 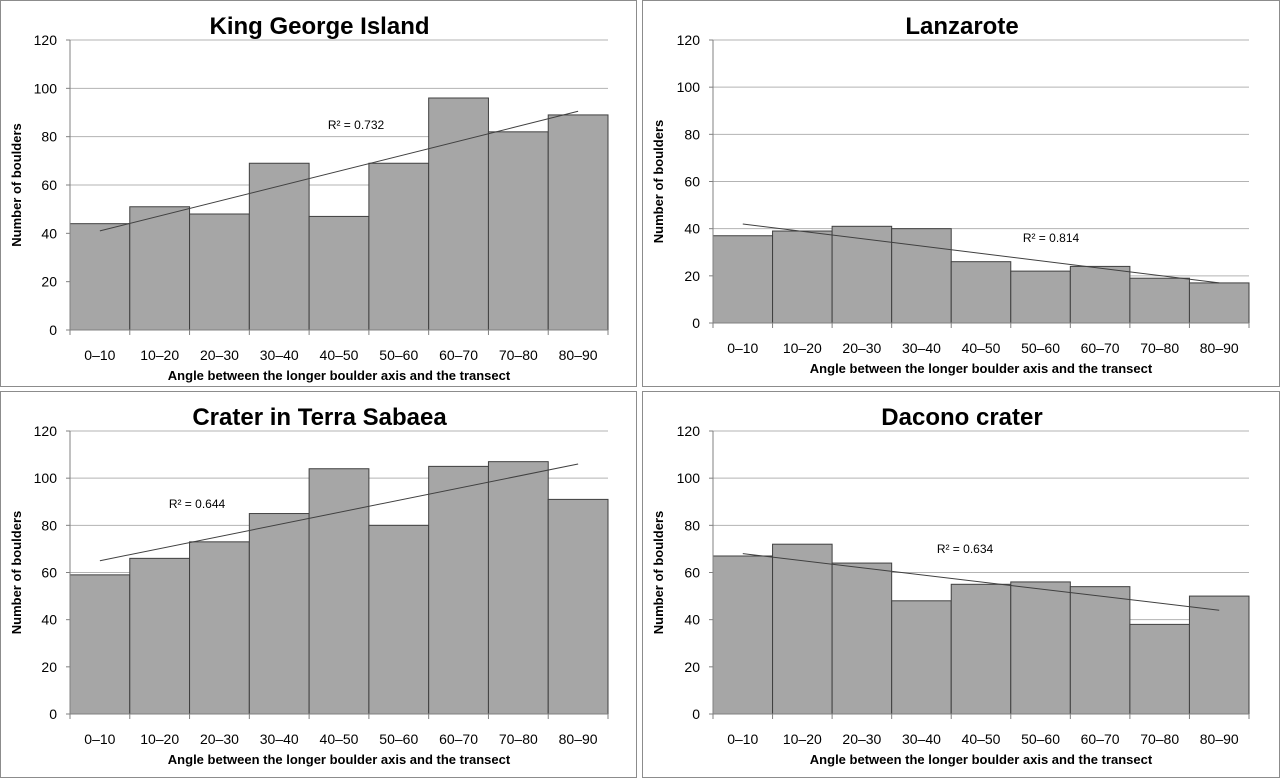 I want to click on chart-title: Lanzarote, so click(x=961, y=26).